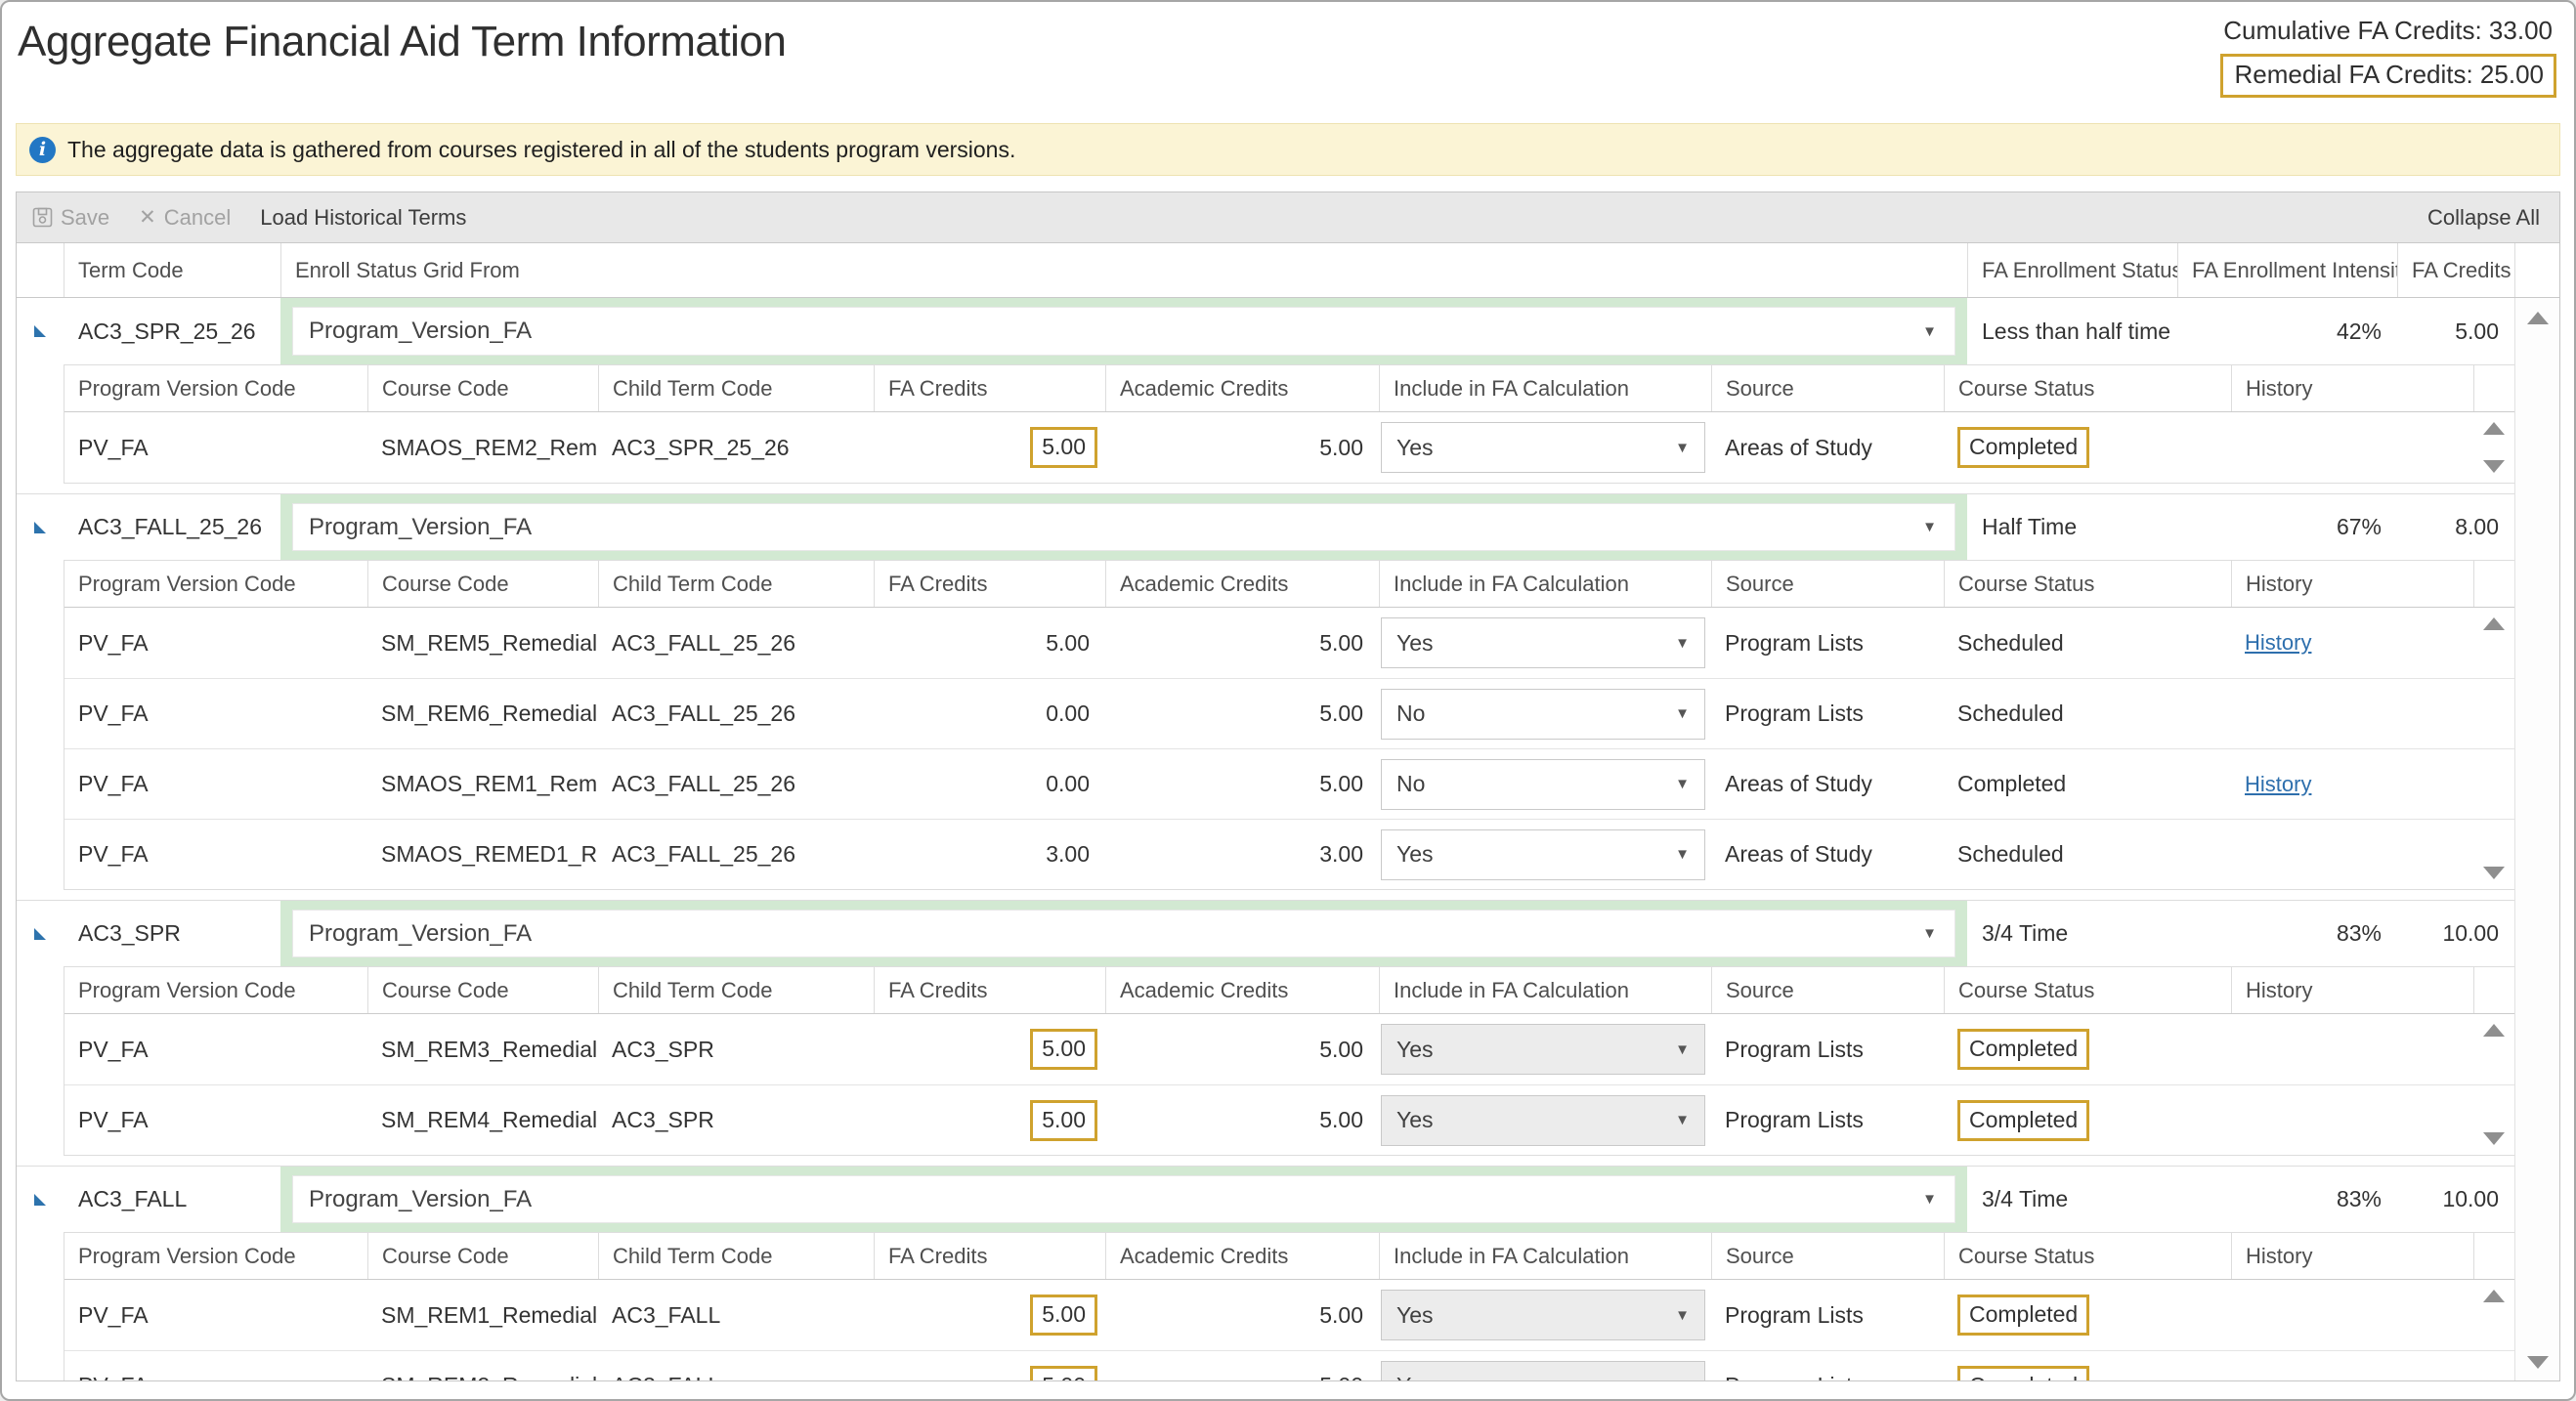 This screenshot has height=1401, width=2576. What do you see at coordinates (663, 1119) in the screenshot?
I see `child-term-code-cell: AC3_SPR` at bounding box center [663, 1119].